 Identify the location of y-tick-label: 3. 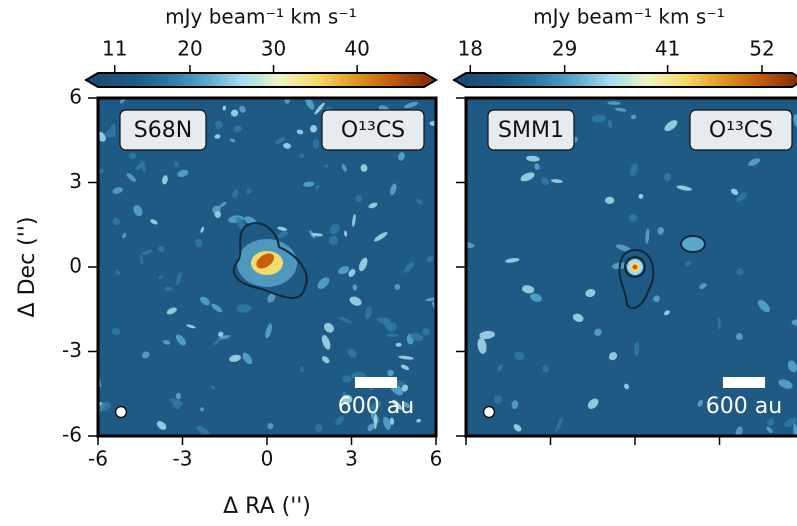
(75, 181).